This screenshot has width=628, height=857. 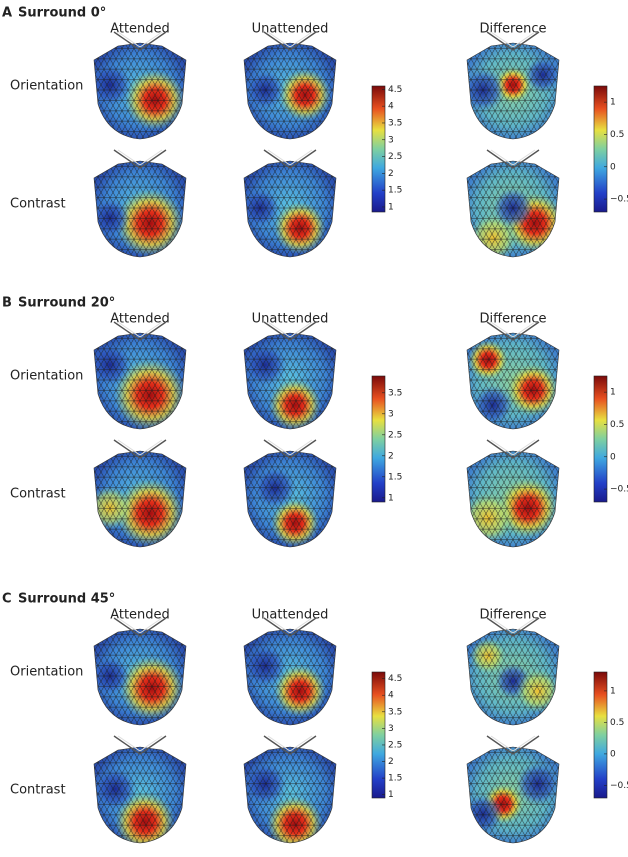 I want to click on row-label: Orientation, so click(x=46, y=672).